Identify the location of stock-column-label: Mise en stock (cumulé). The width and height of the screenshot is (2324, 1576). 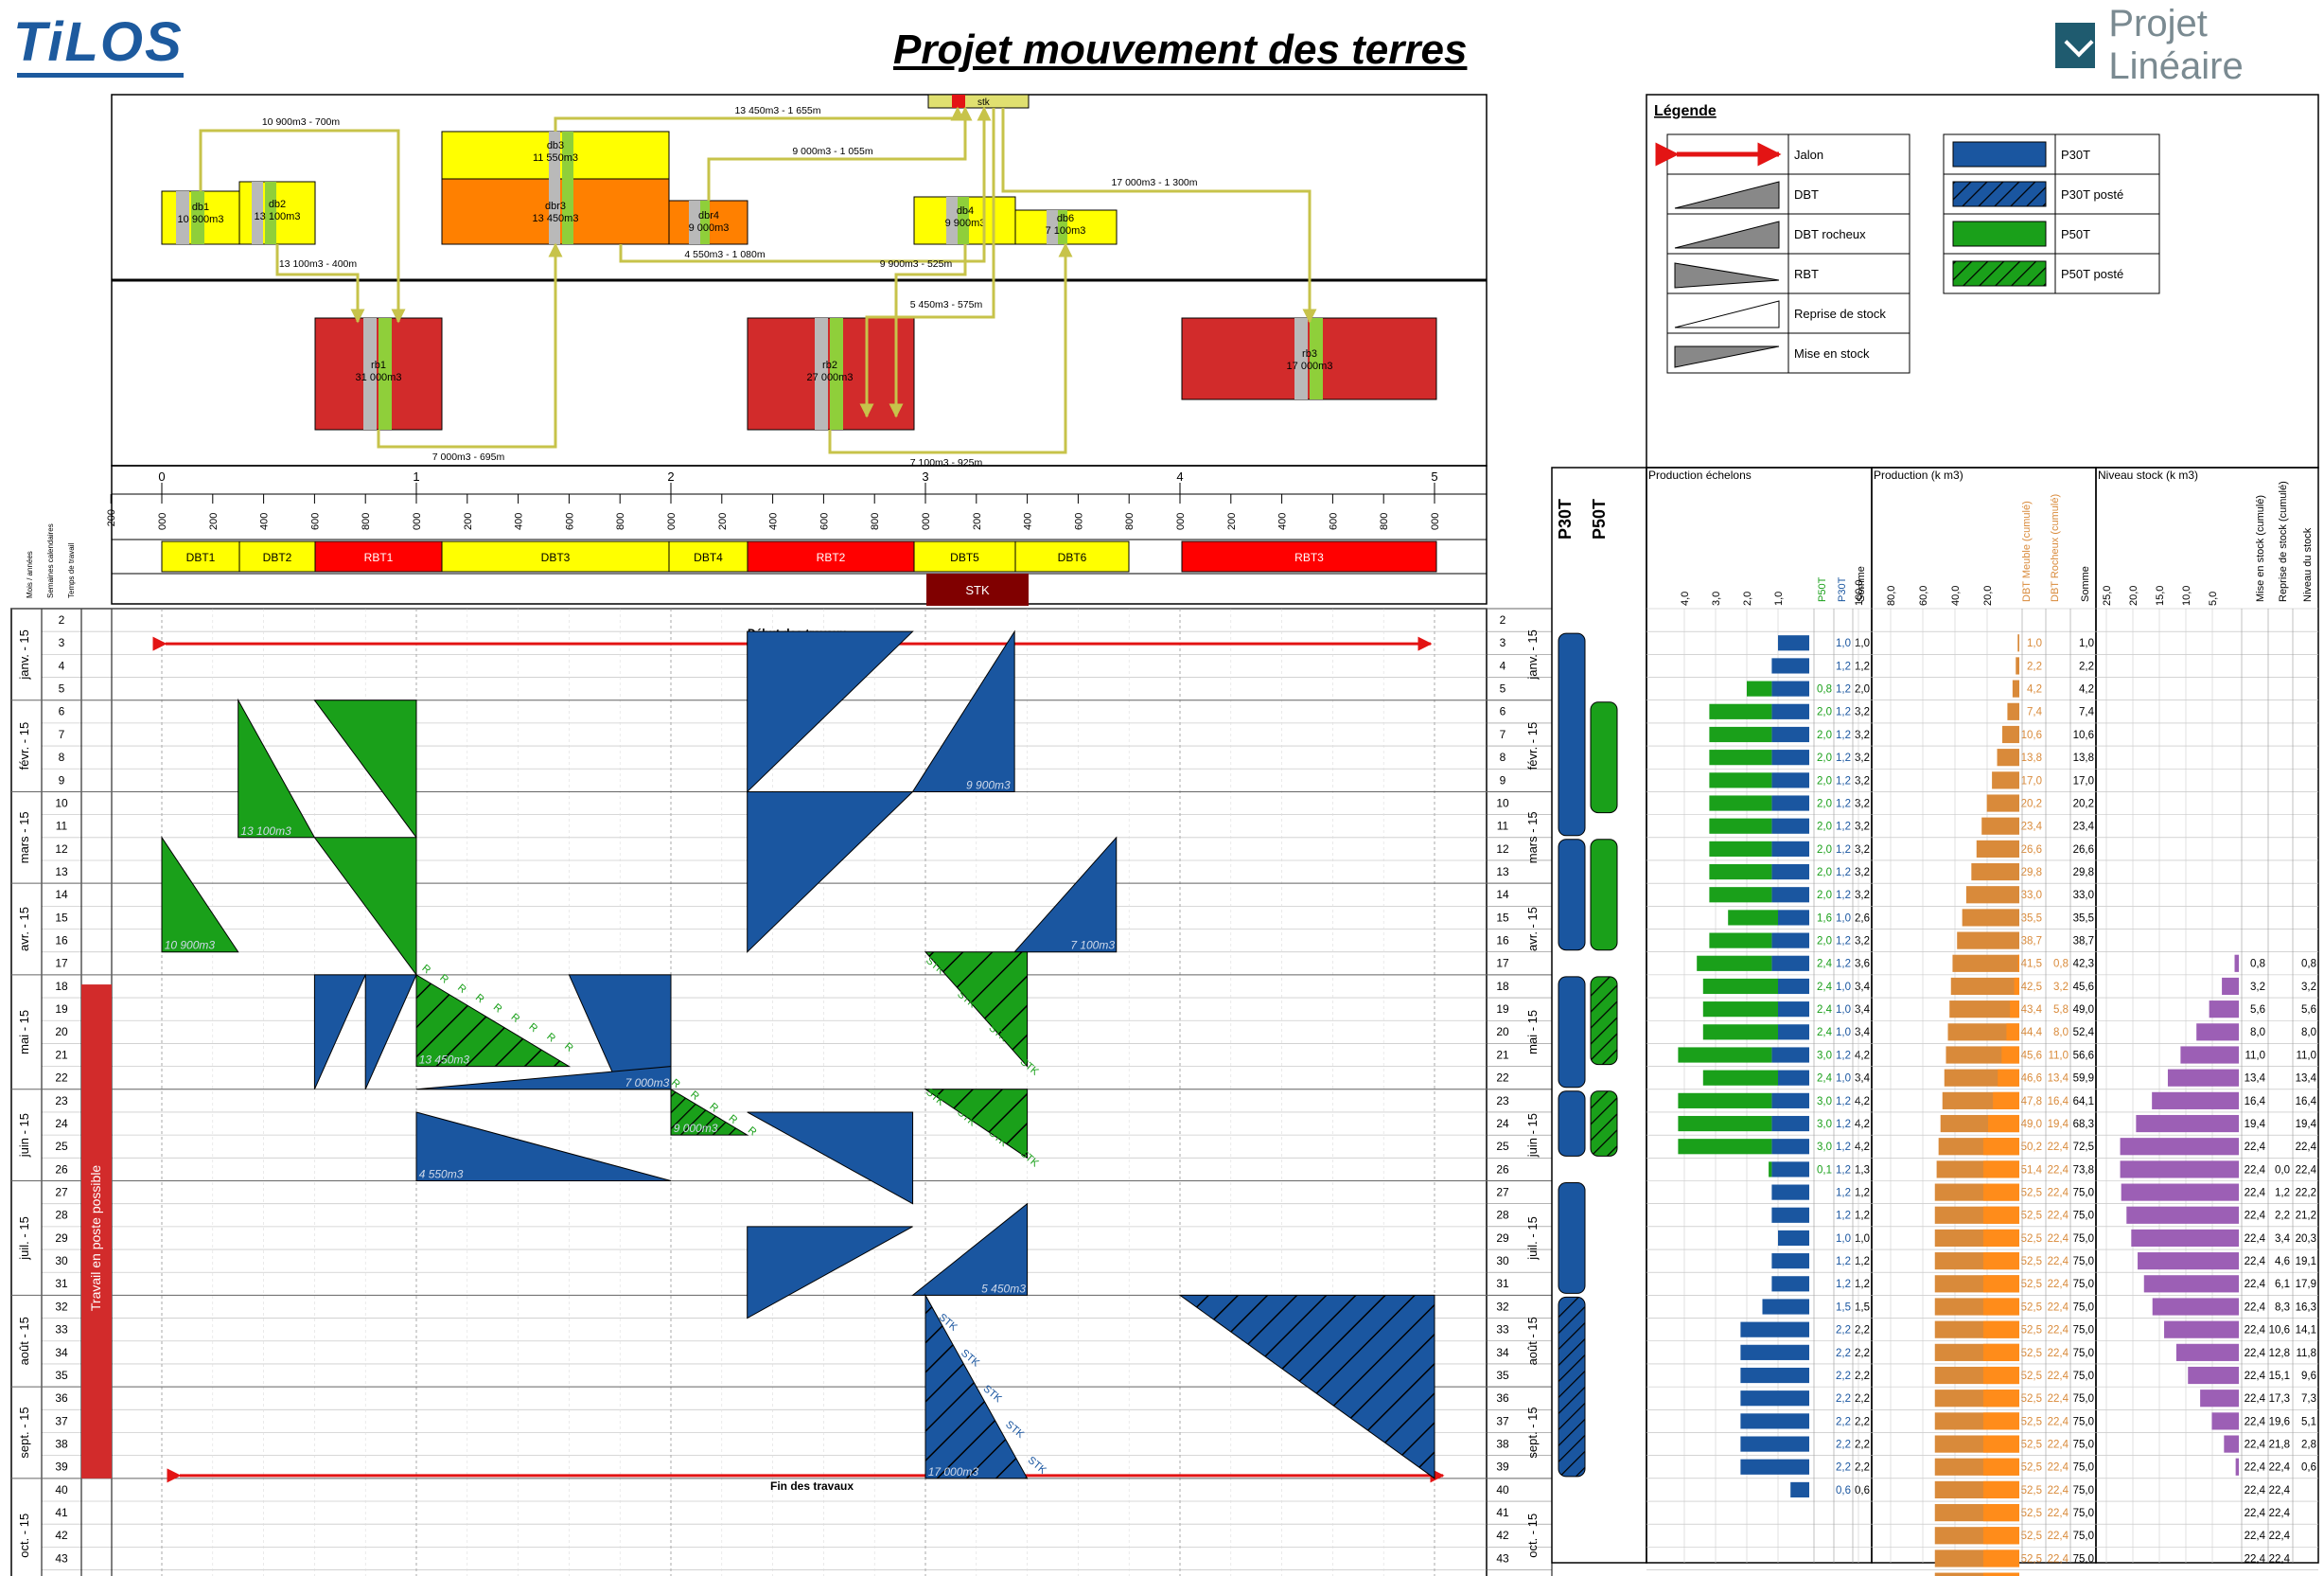
(2260, 548).